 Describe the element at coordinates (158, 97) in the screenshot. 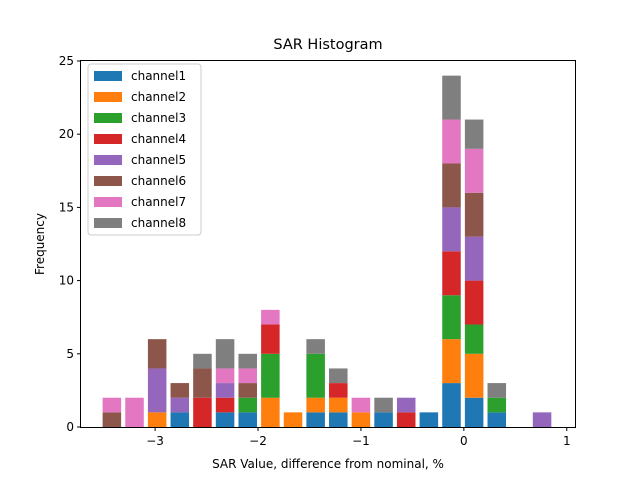

I see `legend-label-channel2: channel2` at that location.